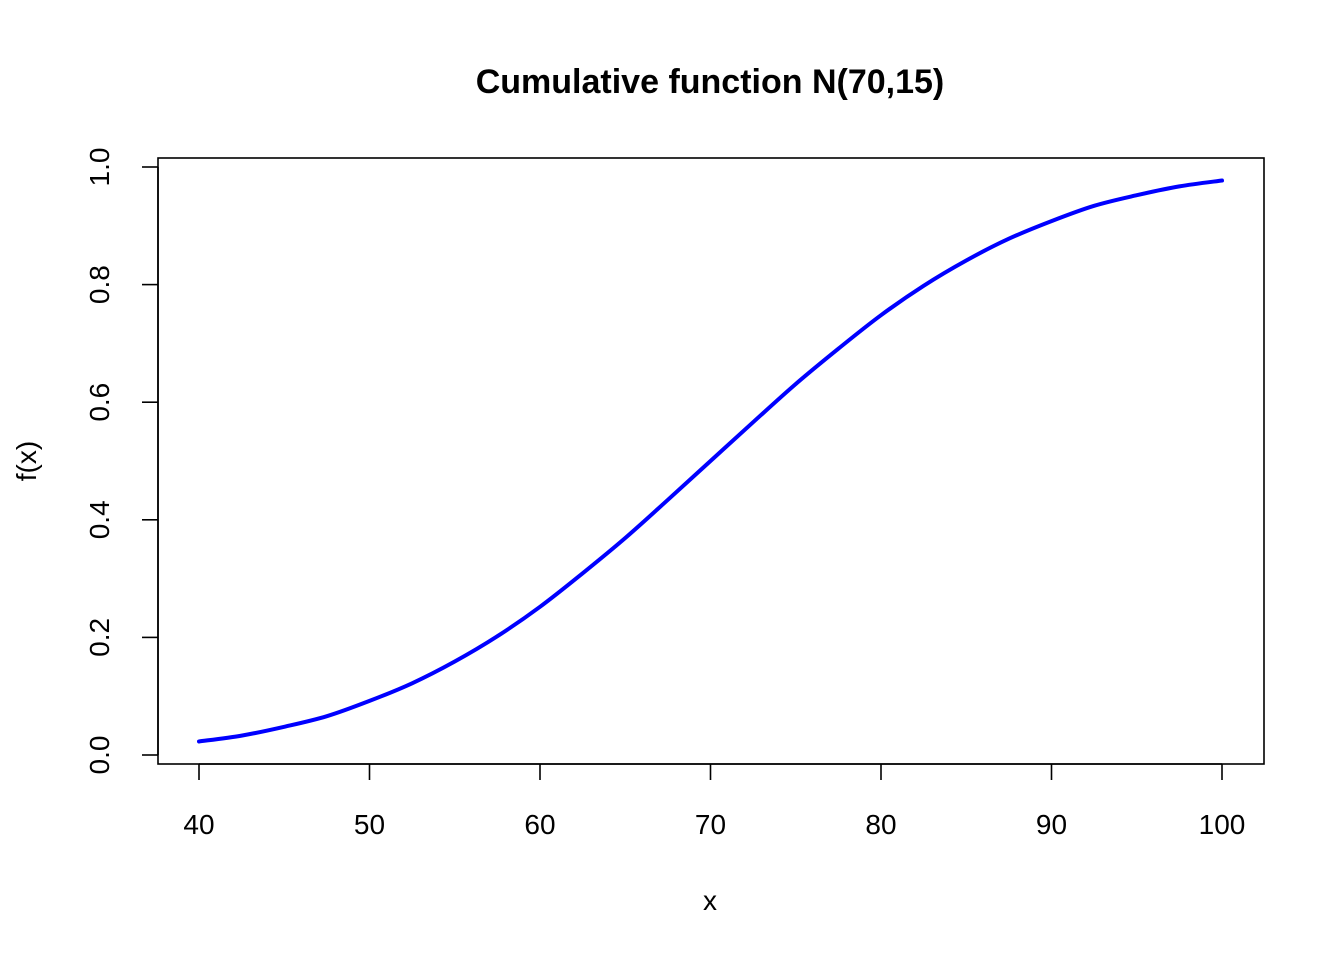  Describe the element at coordinates (99, 167) in the screenshot. I see `y-tick-label: 1.0` at that location.